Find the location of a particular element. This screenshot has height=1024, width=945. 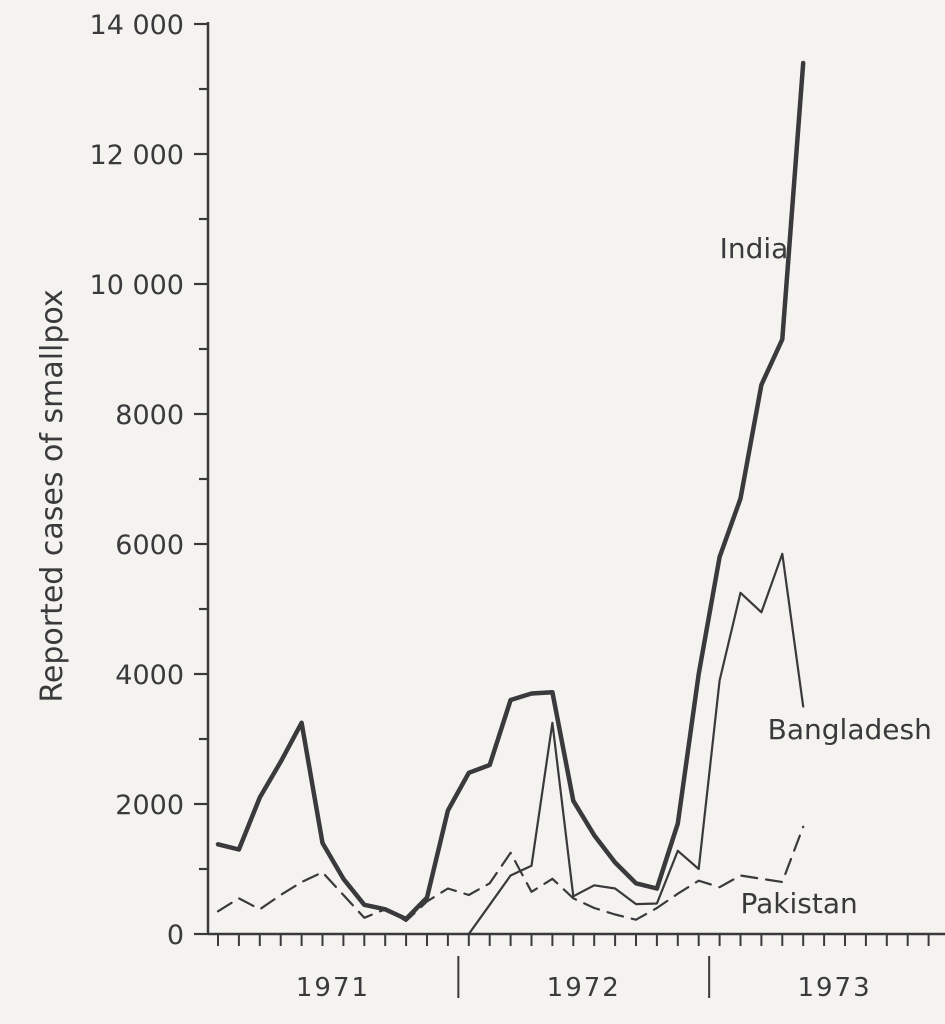

x-year-label: 1972 is located at coordinates (584, 988).